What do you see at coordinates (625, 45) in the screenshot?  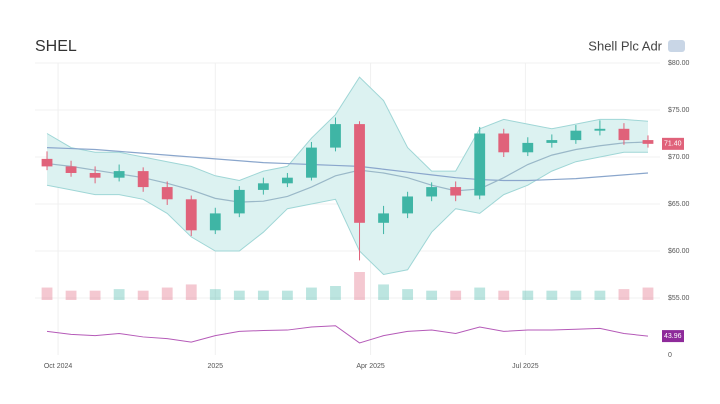 I see `chart-subtitle: Shell Plc Adr` at bounding box center [625, 45].